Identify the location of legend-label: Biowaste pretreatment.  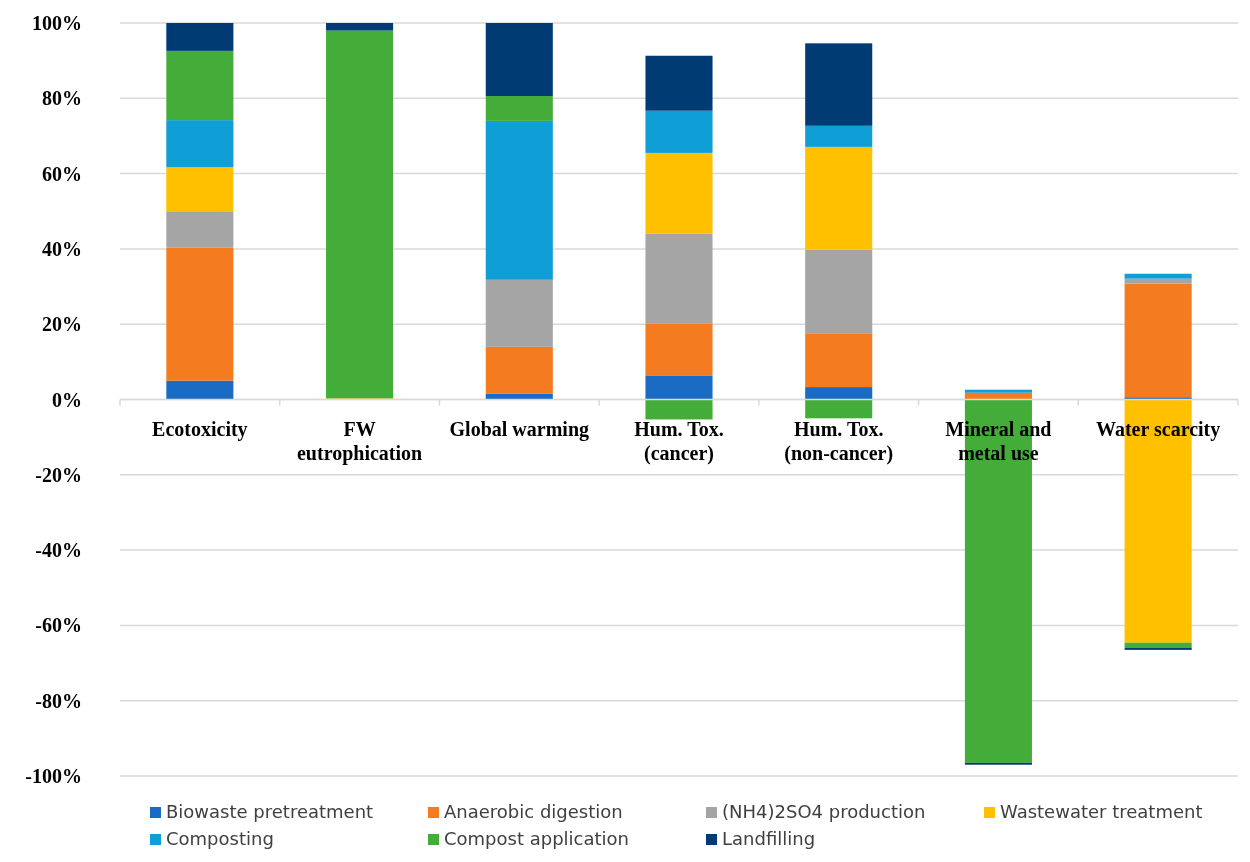
(270, 812).